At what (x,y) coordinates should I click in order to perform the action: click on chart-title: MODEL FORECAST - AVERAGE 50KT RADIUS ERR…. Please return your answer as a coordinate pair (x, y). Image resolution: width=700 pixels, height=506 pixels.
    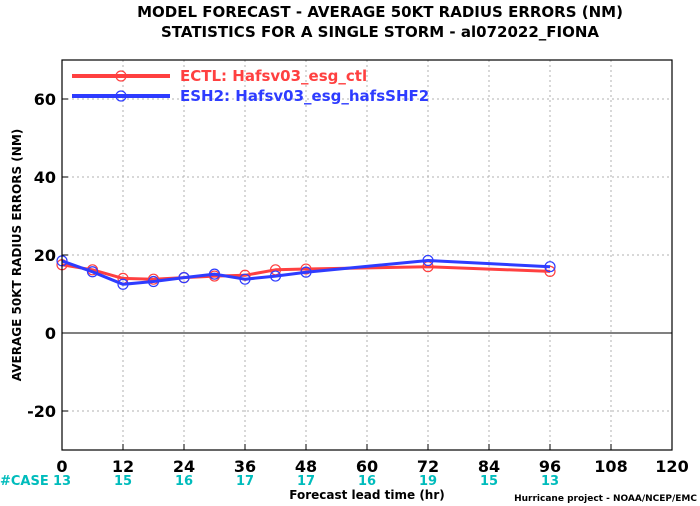
    Looking at the image, I should click on (380, 12).